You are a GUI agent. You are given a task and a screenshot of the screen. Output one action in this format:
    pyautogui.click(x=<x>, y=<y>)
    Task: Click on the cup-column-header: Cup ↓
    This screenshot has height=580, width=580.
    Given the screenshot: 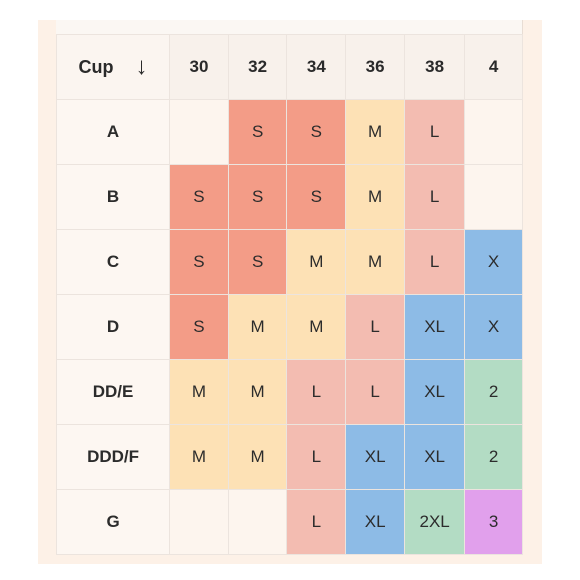 What is the action you would take?
    pyautogui.click(x=113, y=67)
    